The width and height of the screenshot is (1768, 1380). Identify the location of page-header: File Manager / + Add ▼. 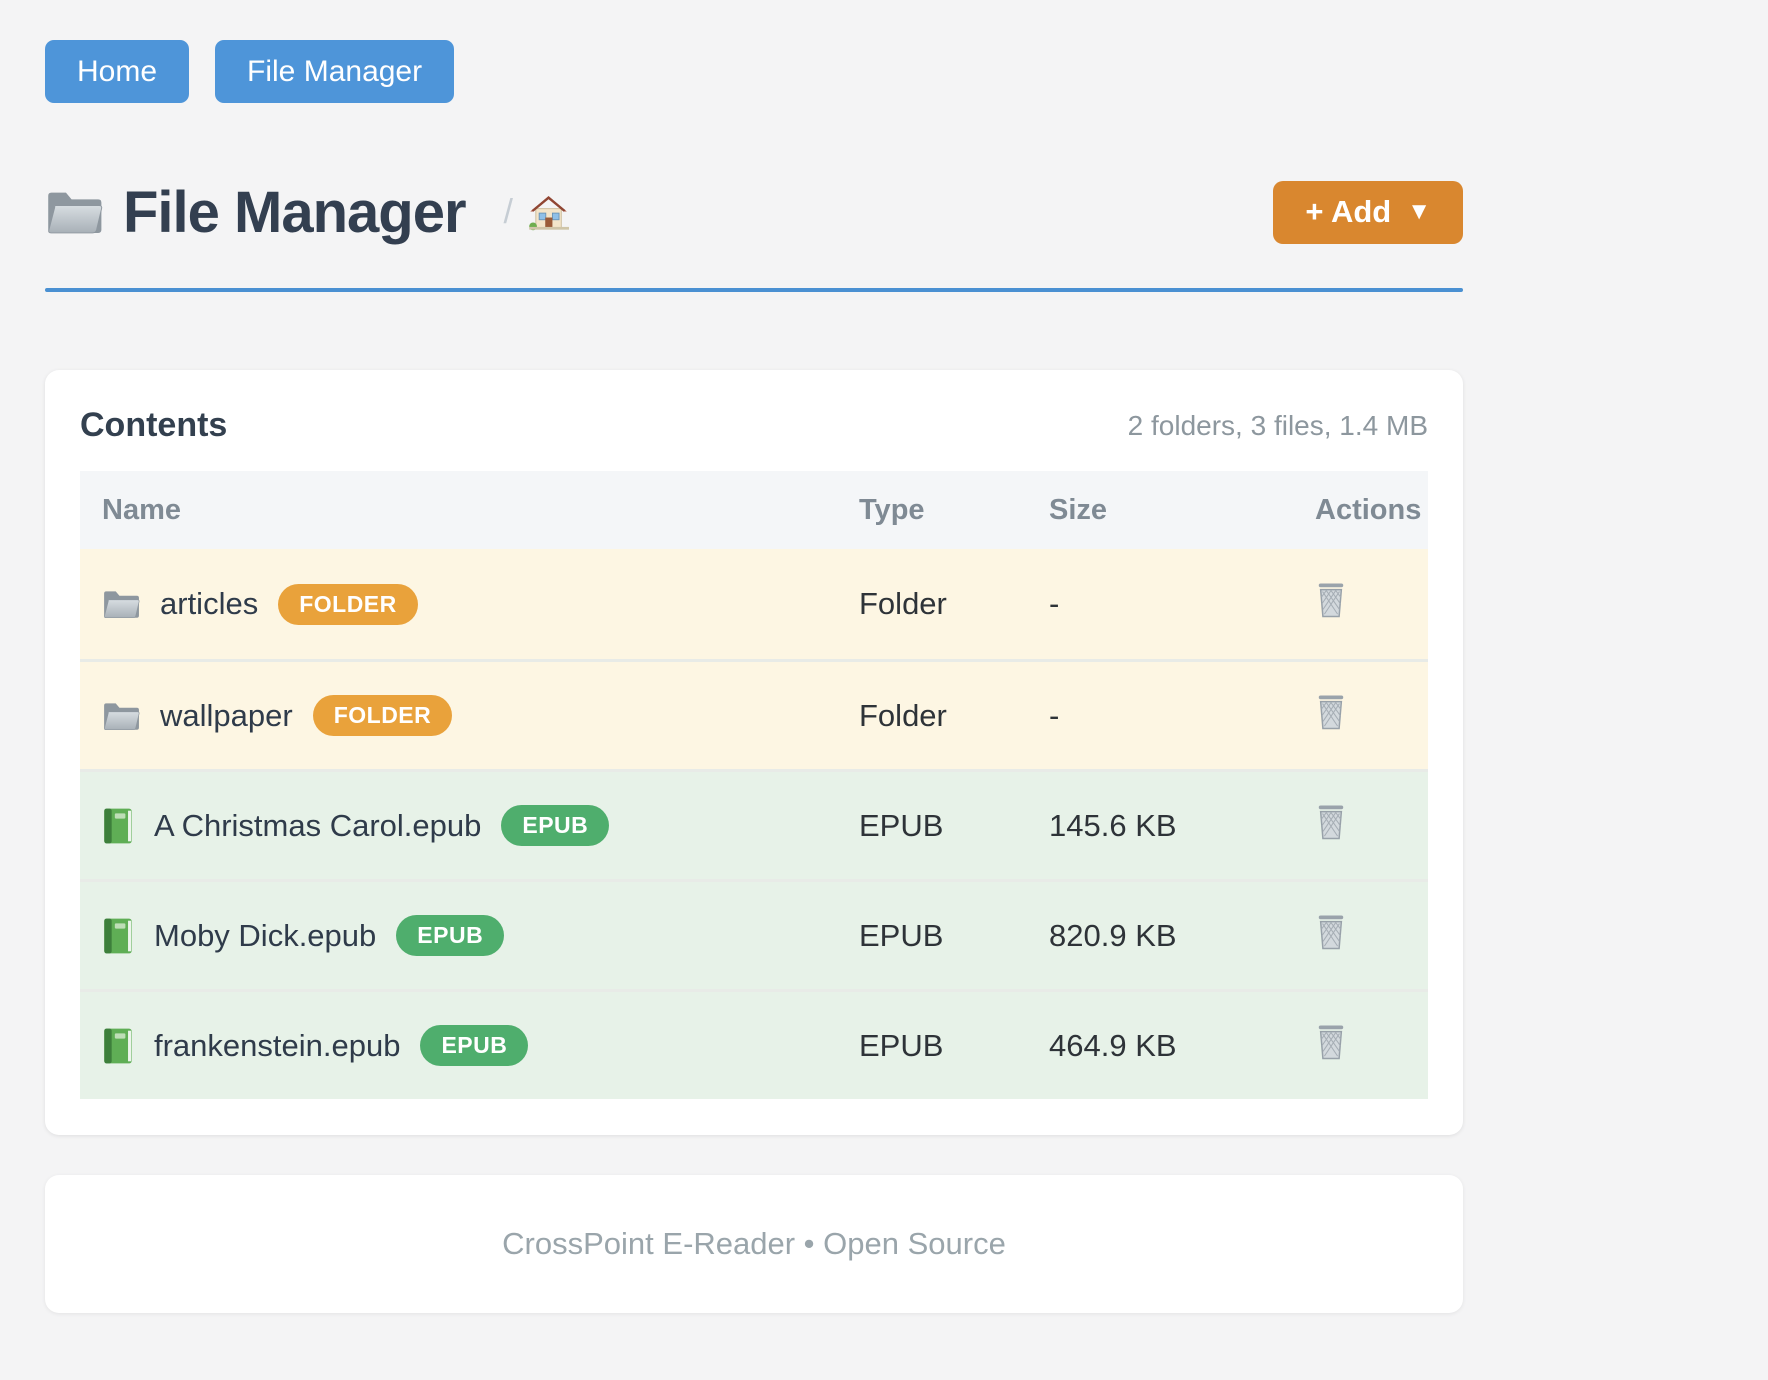
(754, 212).